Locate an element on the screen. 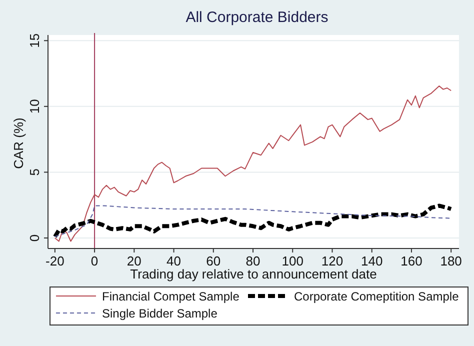  x-tick-label: 60 is located at coordinates (213, 261).